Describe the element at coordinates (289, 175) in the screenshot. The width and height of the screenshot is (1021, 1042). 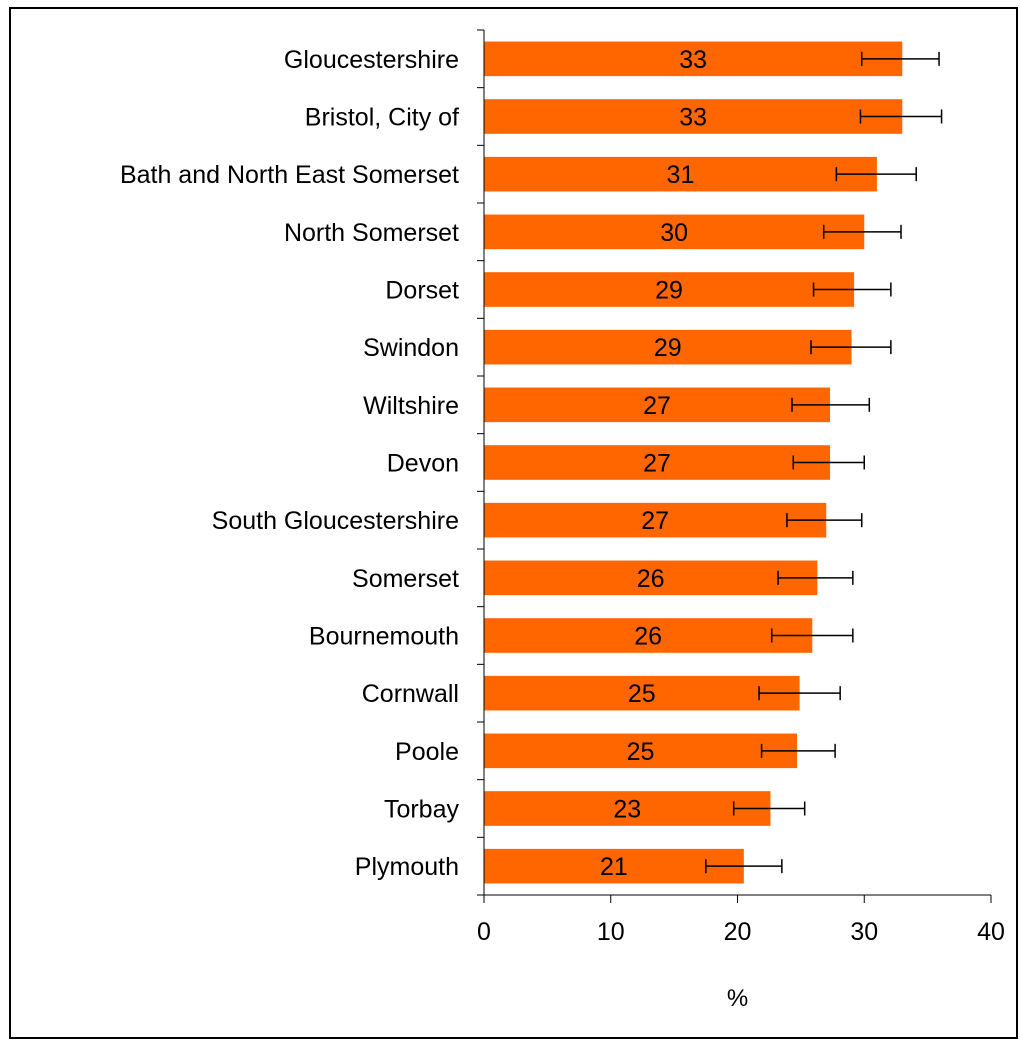
I see `category-label: Bath and North East Somerset` at that location.